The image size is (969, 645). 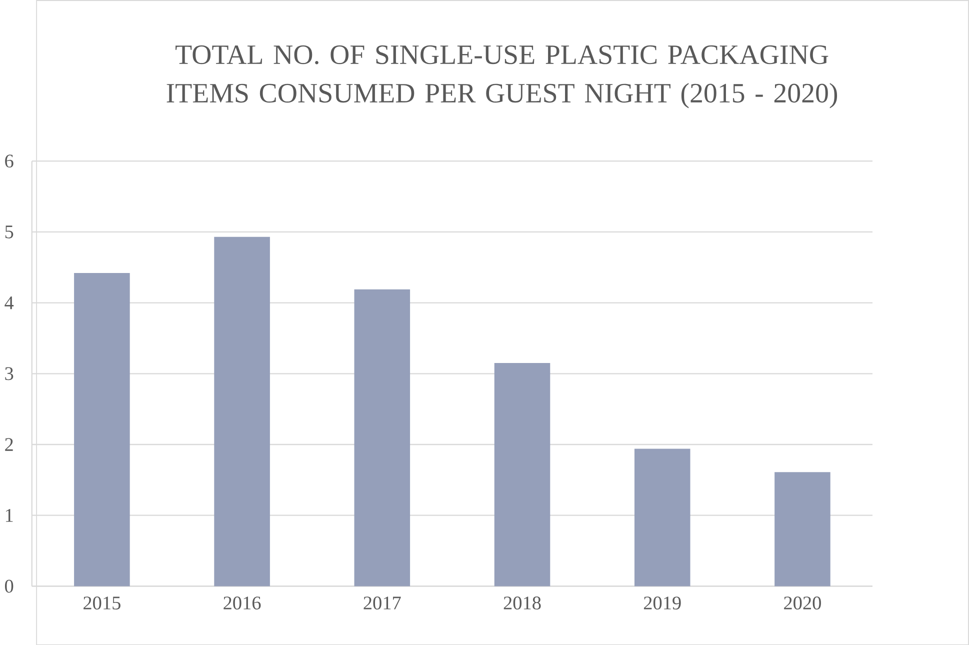 I want to click on x-tick-label: 2017, so click(x=382, y=603).